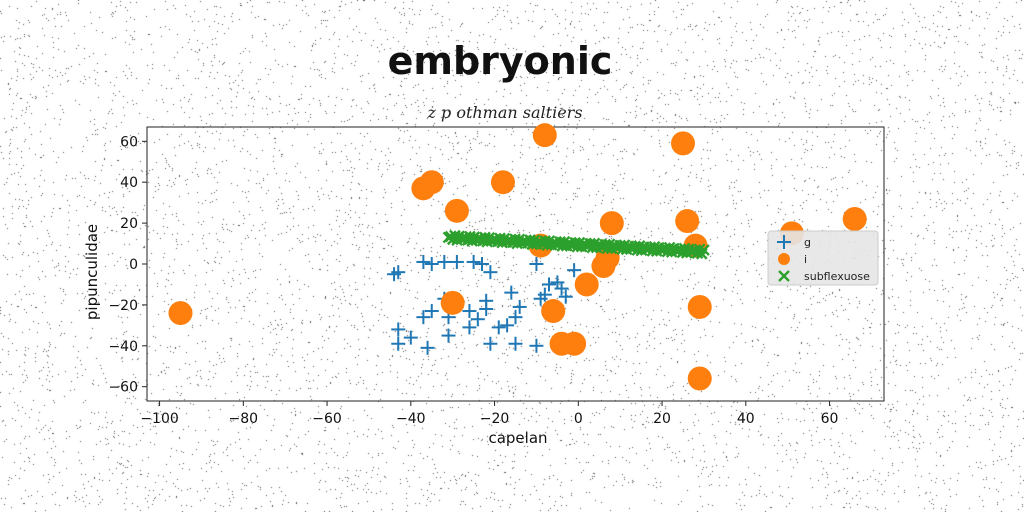  What do you see at coordinates (784, 276) in the screenshot?
I see `legend-marker-subflexuose` at bounding box center [784, 276].